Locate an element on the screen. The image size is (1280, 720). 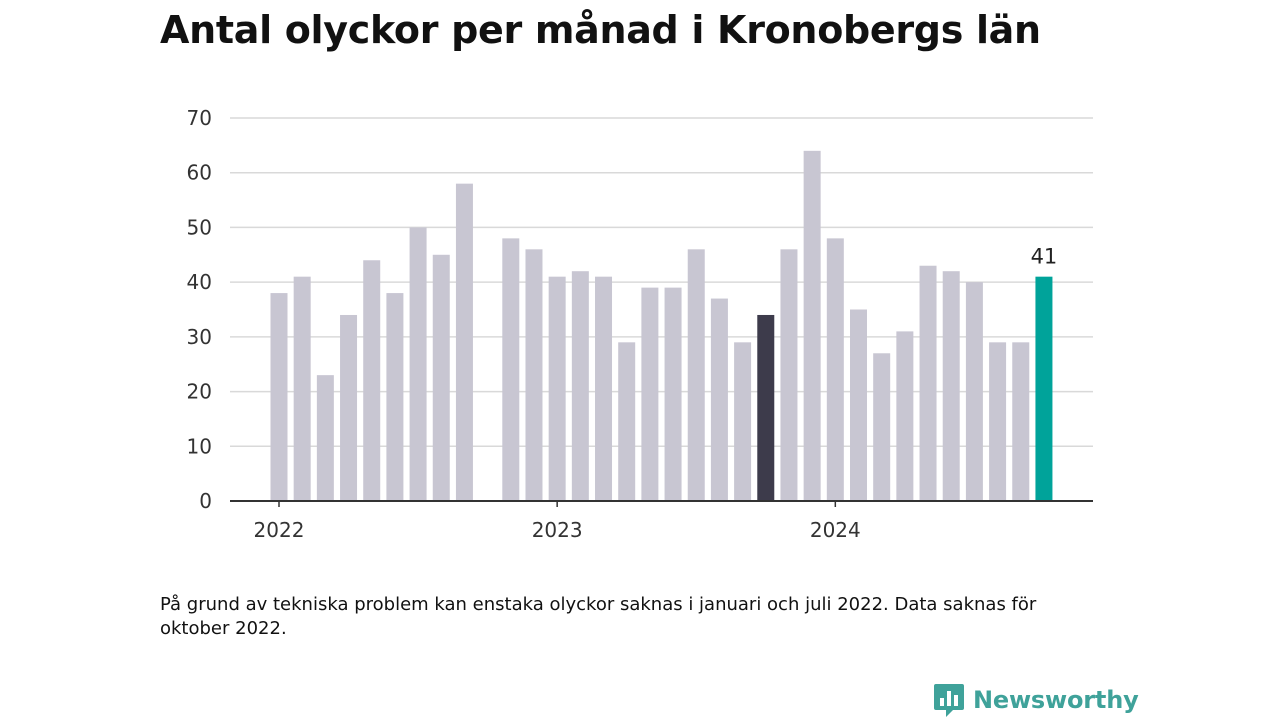
y-tick-label: 30 is located at coordinates (199, 337).